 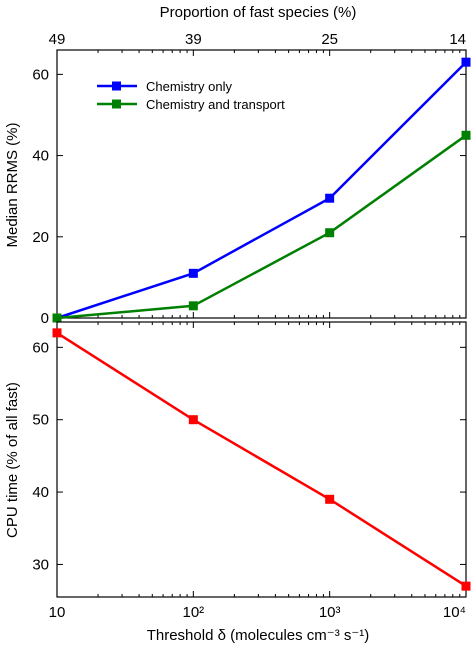 I want to click on top-y-tick-label: 20, so click(x=40, y=237).